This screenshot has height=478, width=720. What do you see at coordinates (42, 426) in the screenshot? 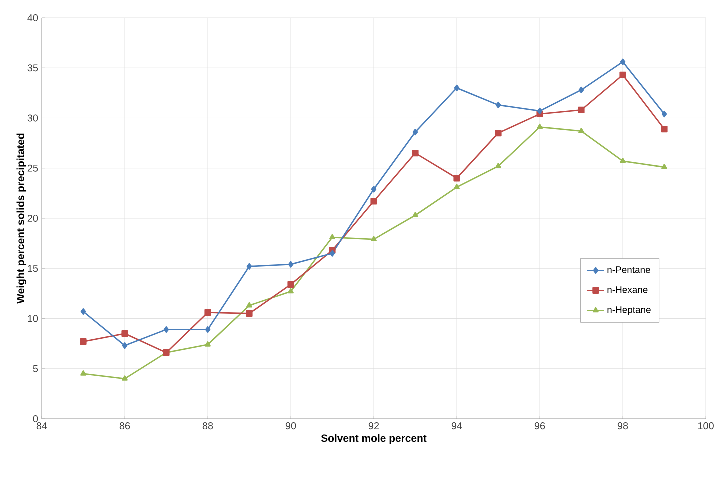
I see `x-tick-label: 84` at bounding box center [42, 426].